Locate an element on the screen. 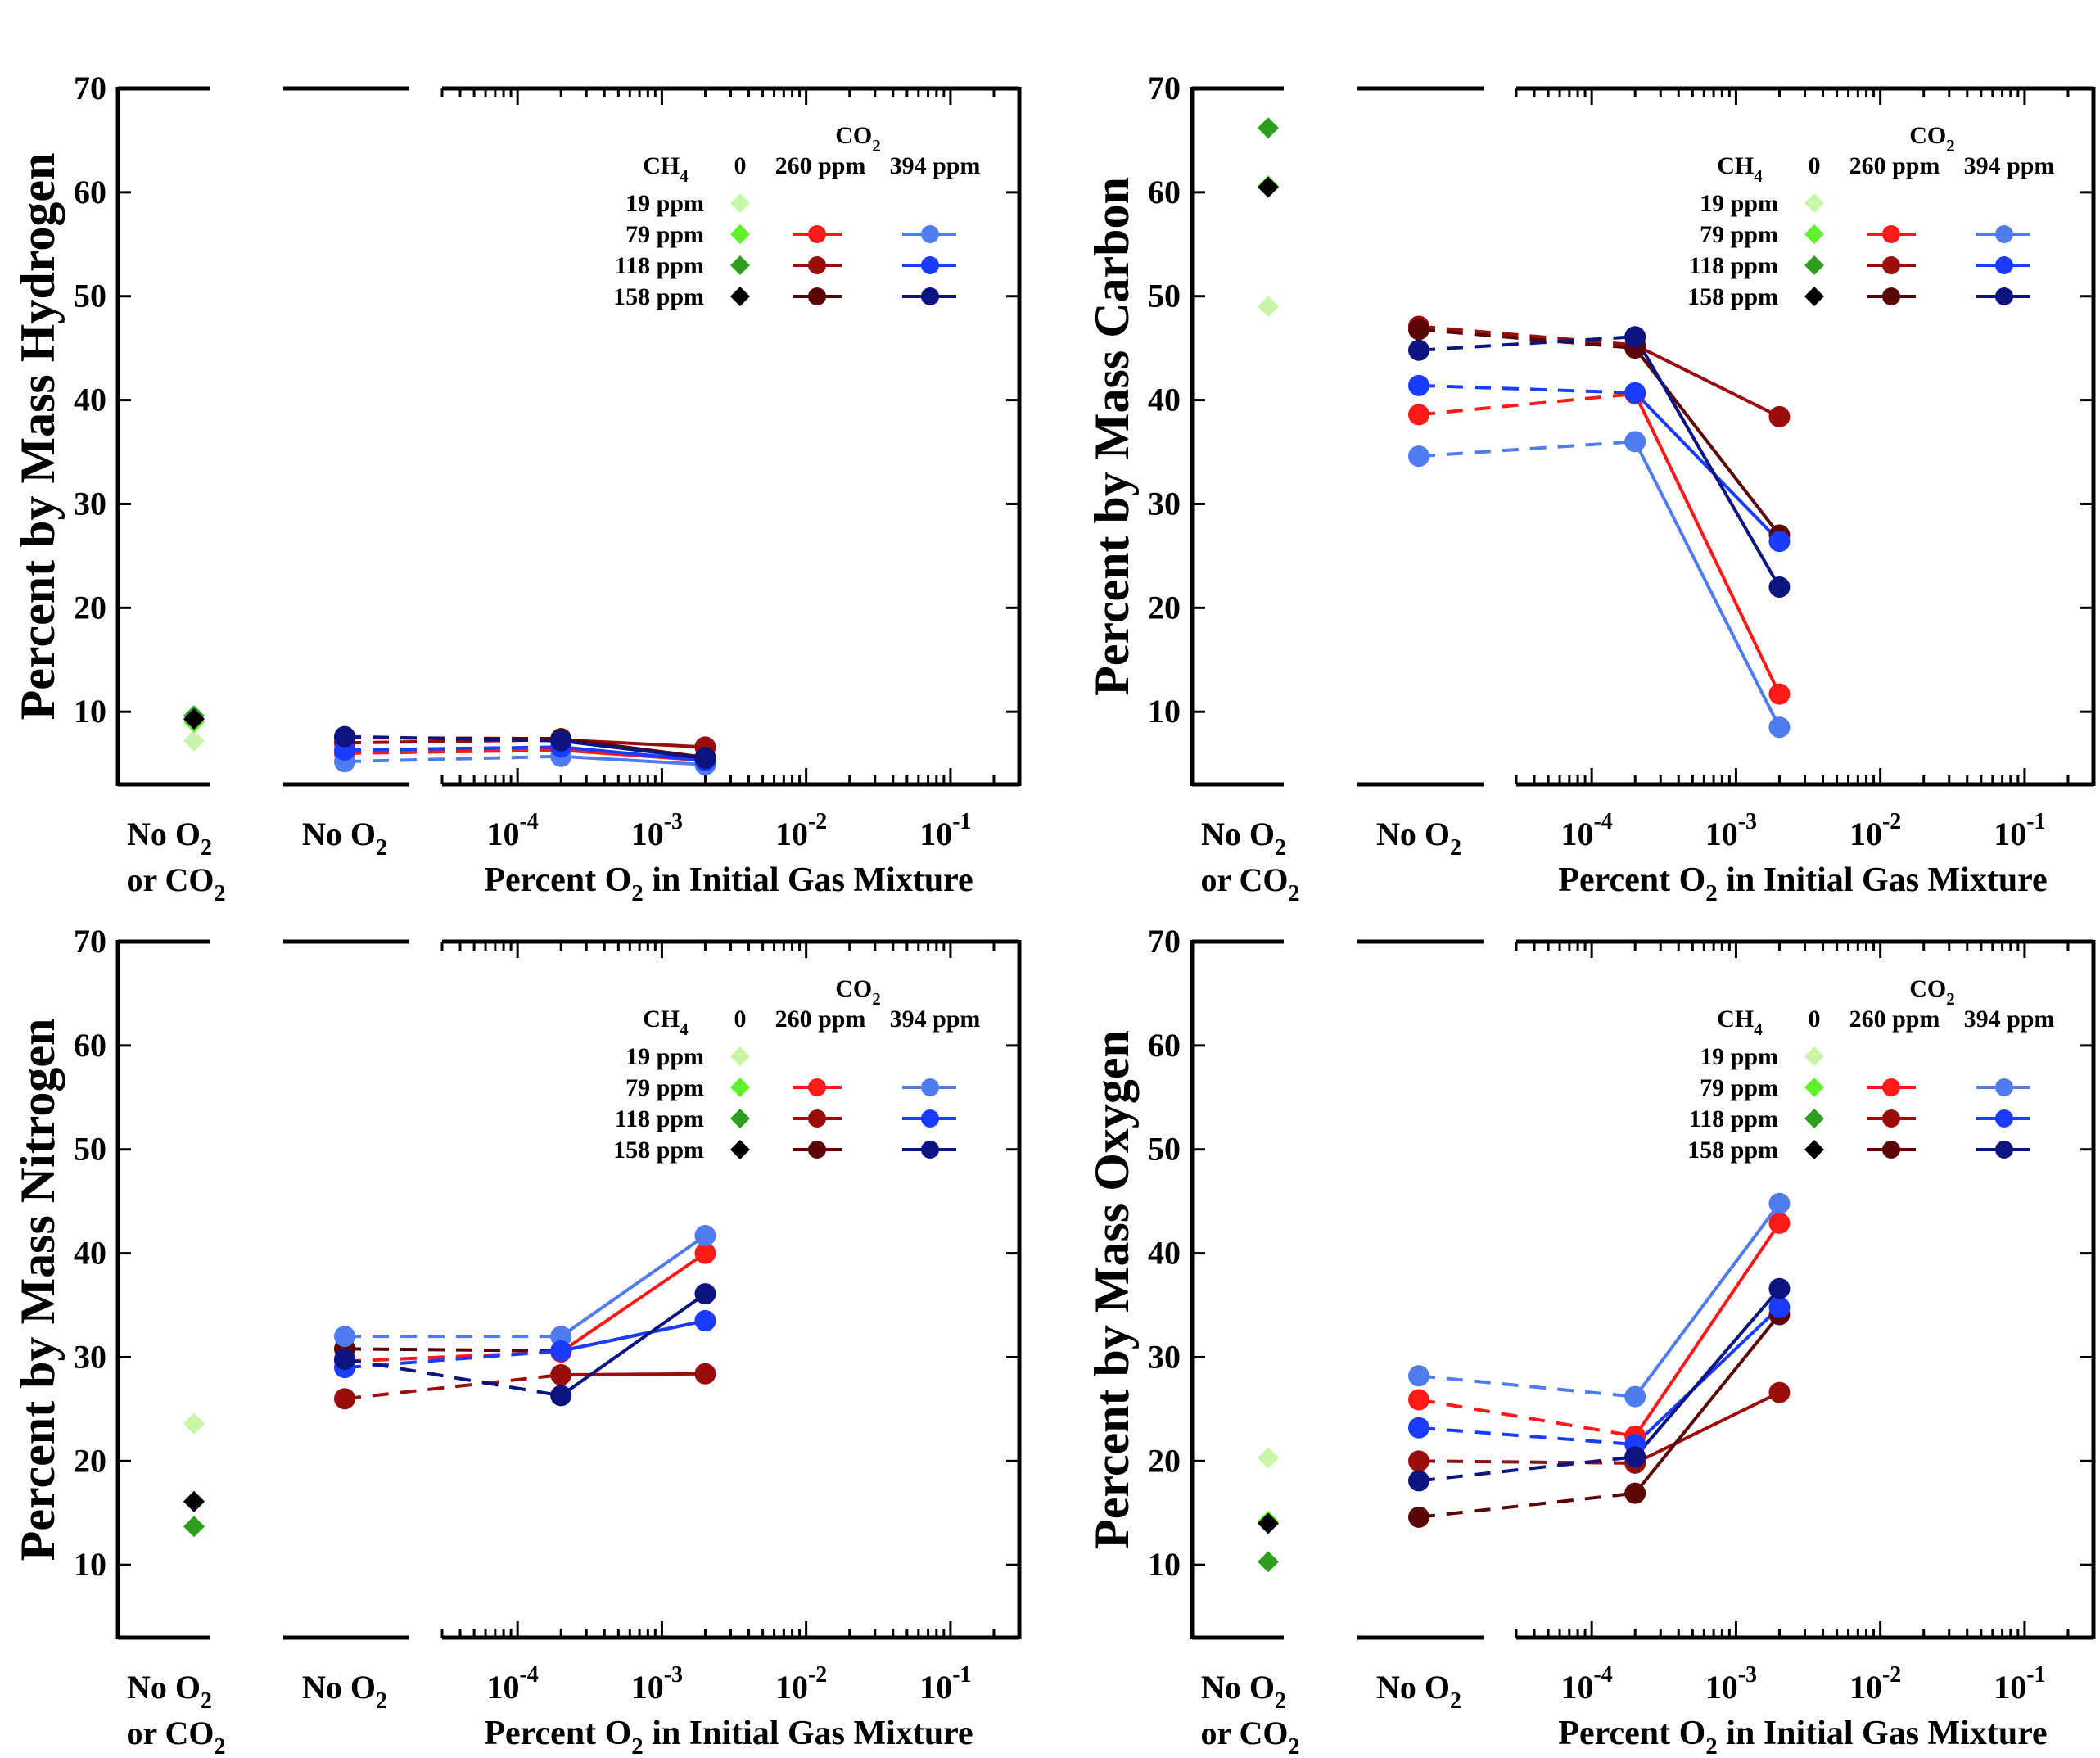  legend-col-0: 0 is located at coordinates (741, 165).